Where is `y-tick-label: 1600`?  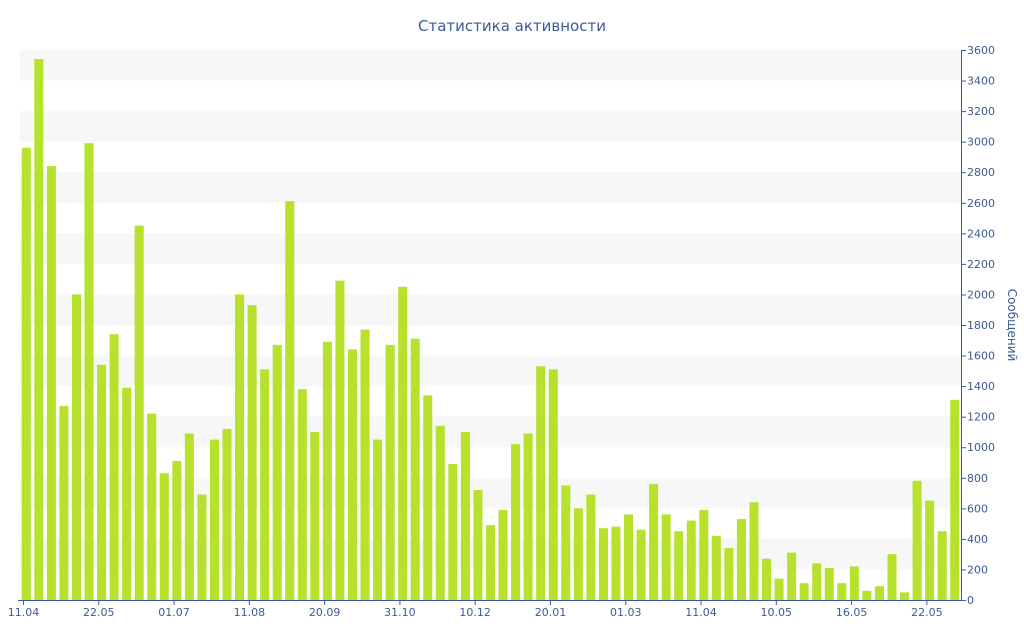 y-tick-label: 1600 is located at coordinates (981, 356).